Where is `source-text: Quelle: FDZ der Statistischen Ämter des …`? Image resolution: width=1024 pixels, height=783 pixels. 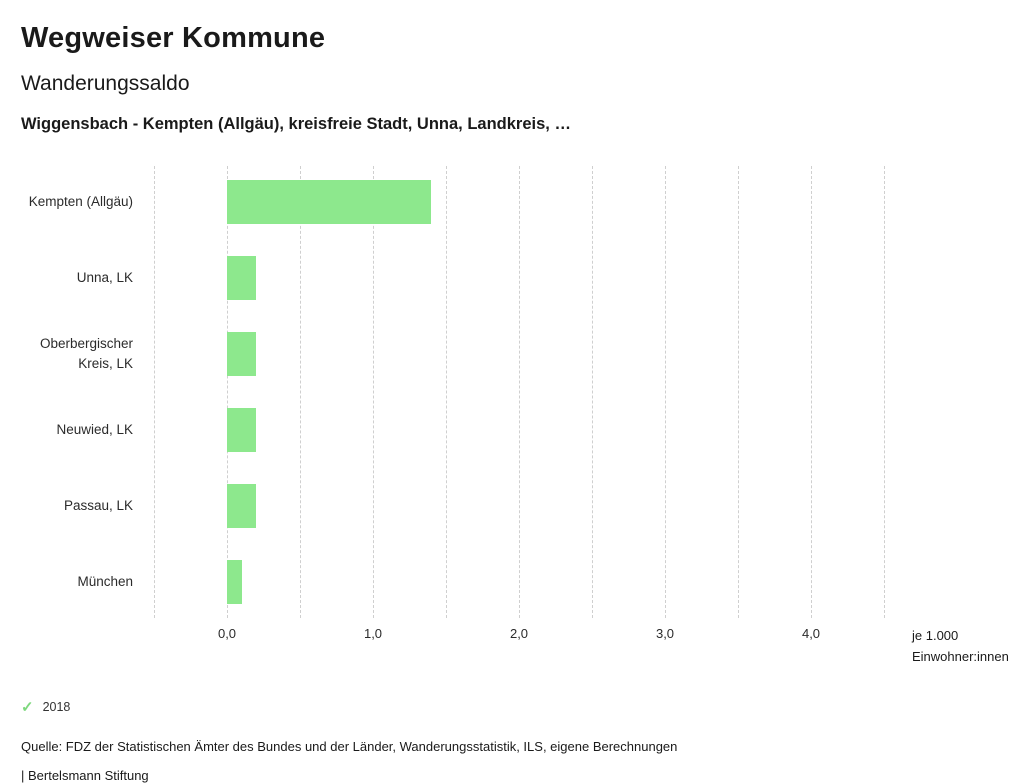
source-text: Quelle: FDZ der Statistischen Ämter des … is located at coordinates (349, 746).